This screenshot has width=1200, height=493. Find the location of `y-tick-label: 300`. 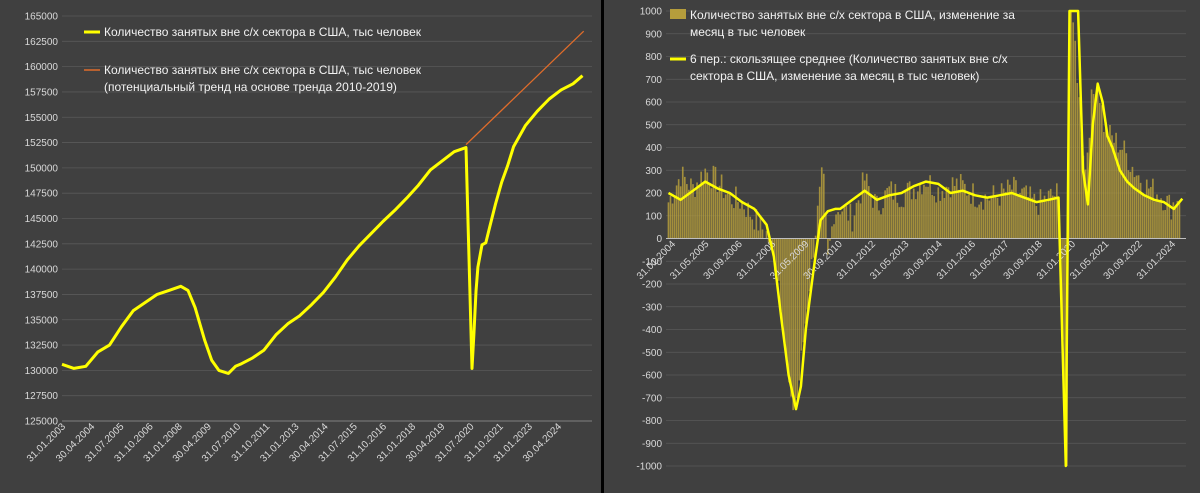

y-tick-label: 300 is located at coordinates (653, 171).